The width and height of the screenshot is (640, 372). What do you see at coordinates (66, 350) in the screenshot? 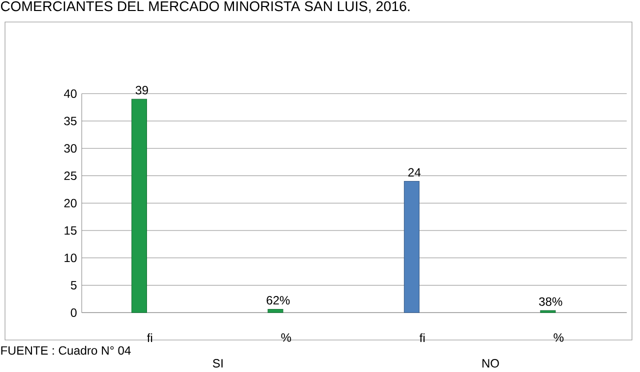
I see `source-note: FUENTE : Cuadro N° 04` at bounding box center [66, 350].